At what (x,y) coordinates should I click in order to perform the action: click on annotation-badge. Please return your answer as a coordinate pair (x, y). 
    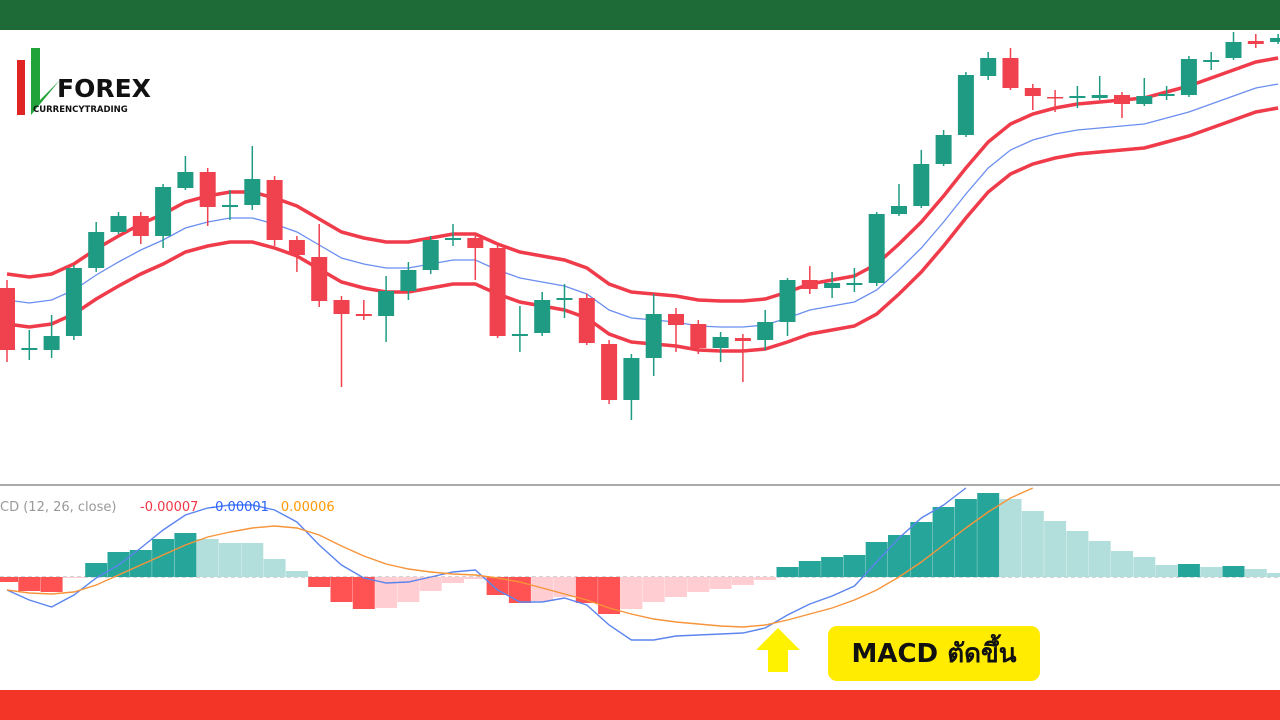
    Looking at the image, I should click on (934, 653).